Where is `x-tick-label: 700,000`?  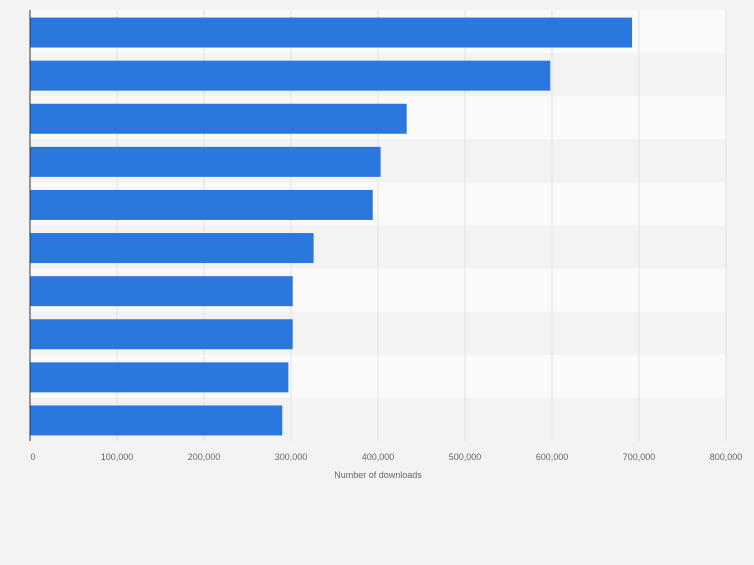
x-tick-label: 700,000 is located at coordinates (639, 457).